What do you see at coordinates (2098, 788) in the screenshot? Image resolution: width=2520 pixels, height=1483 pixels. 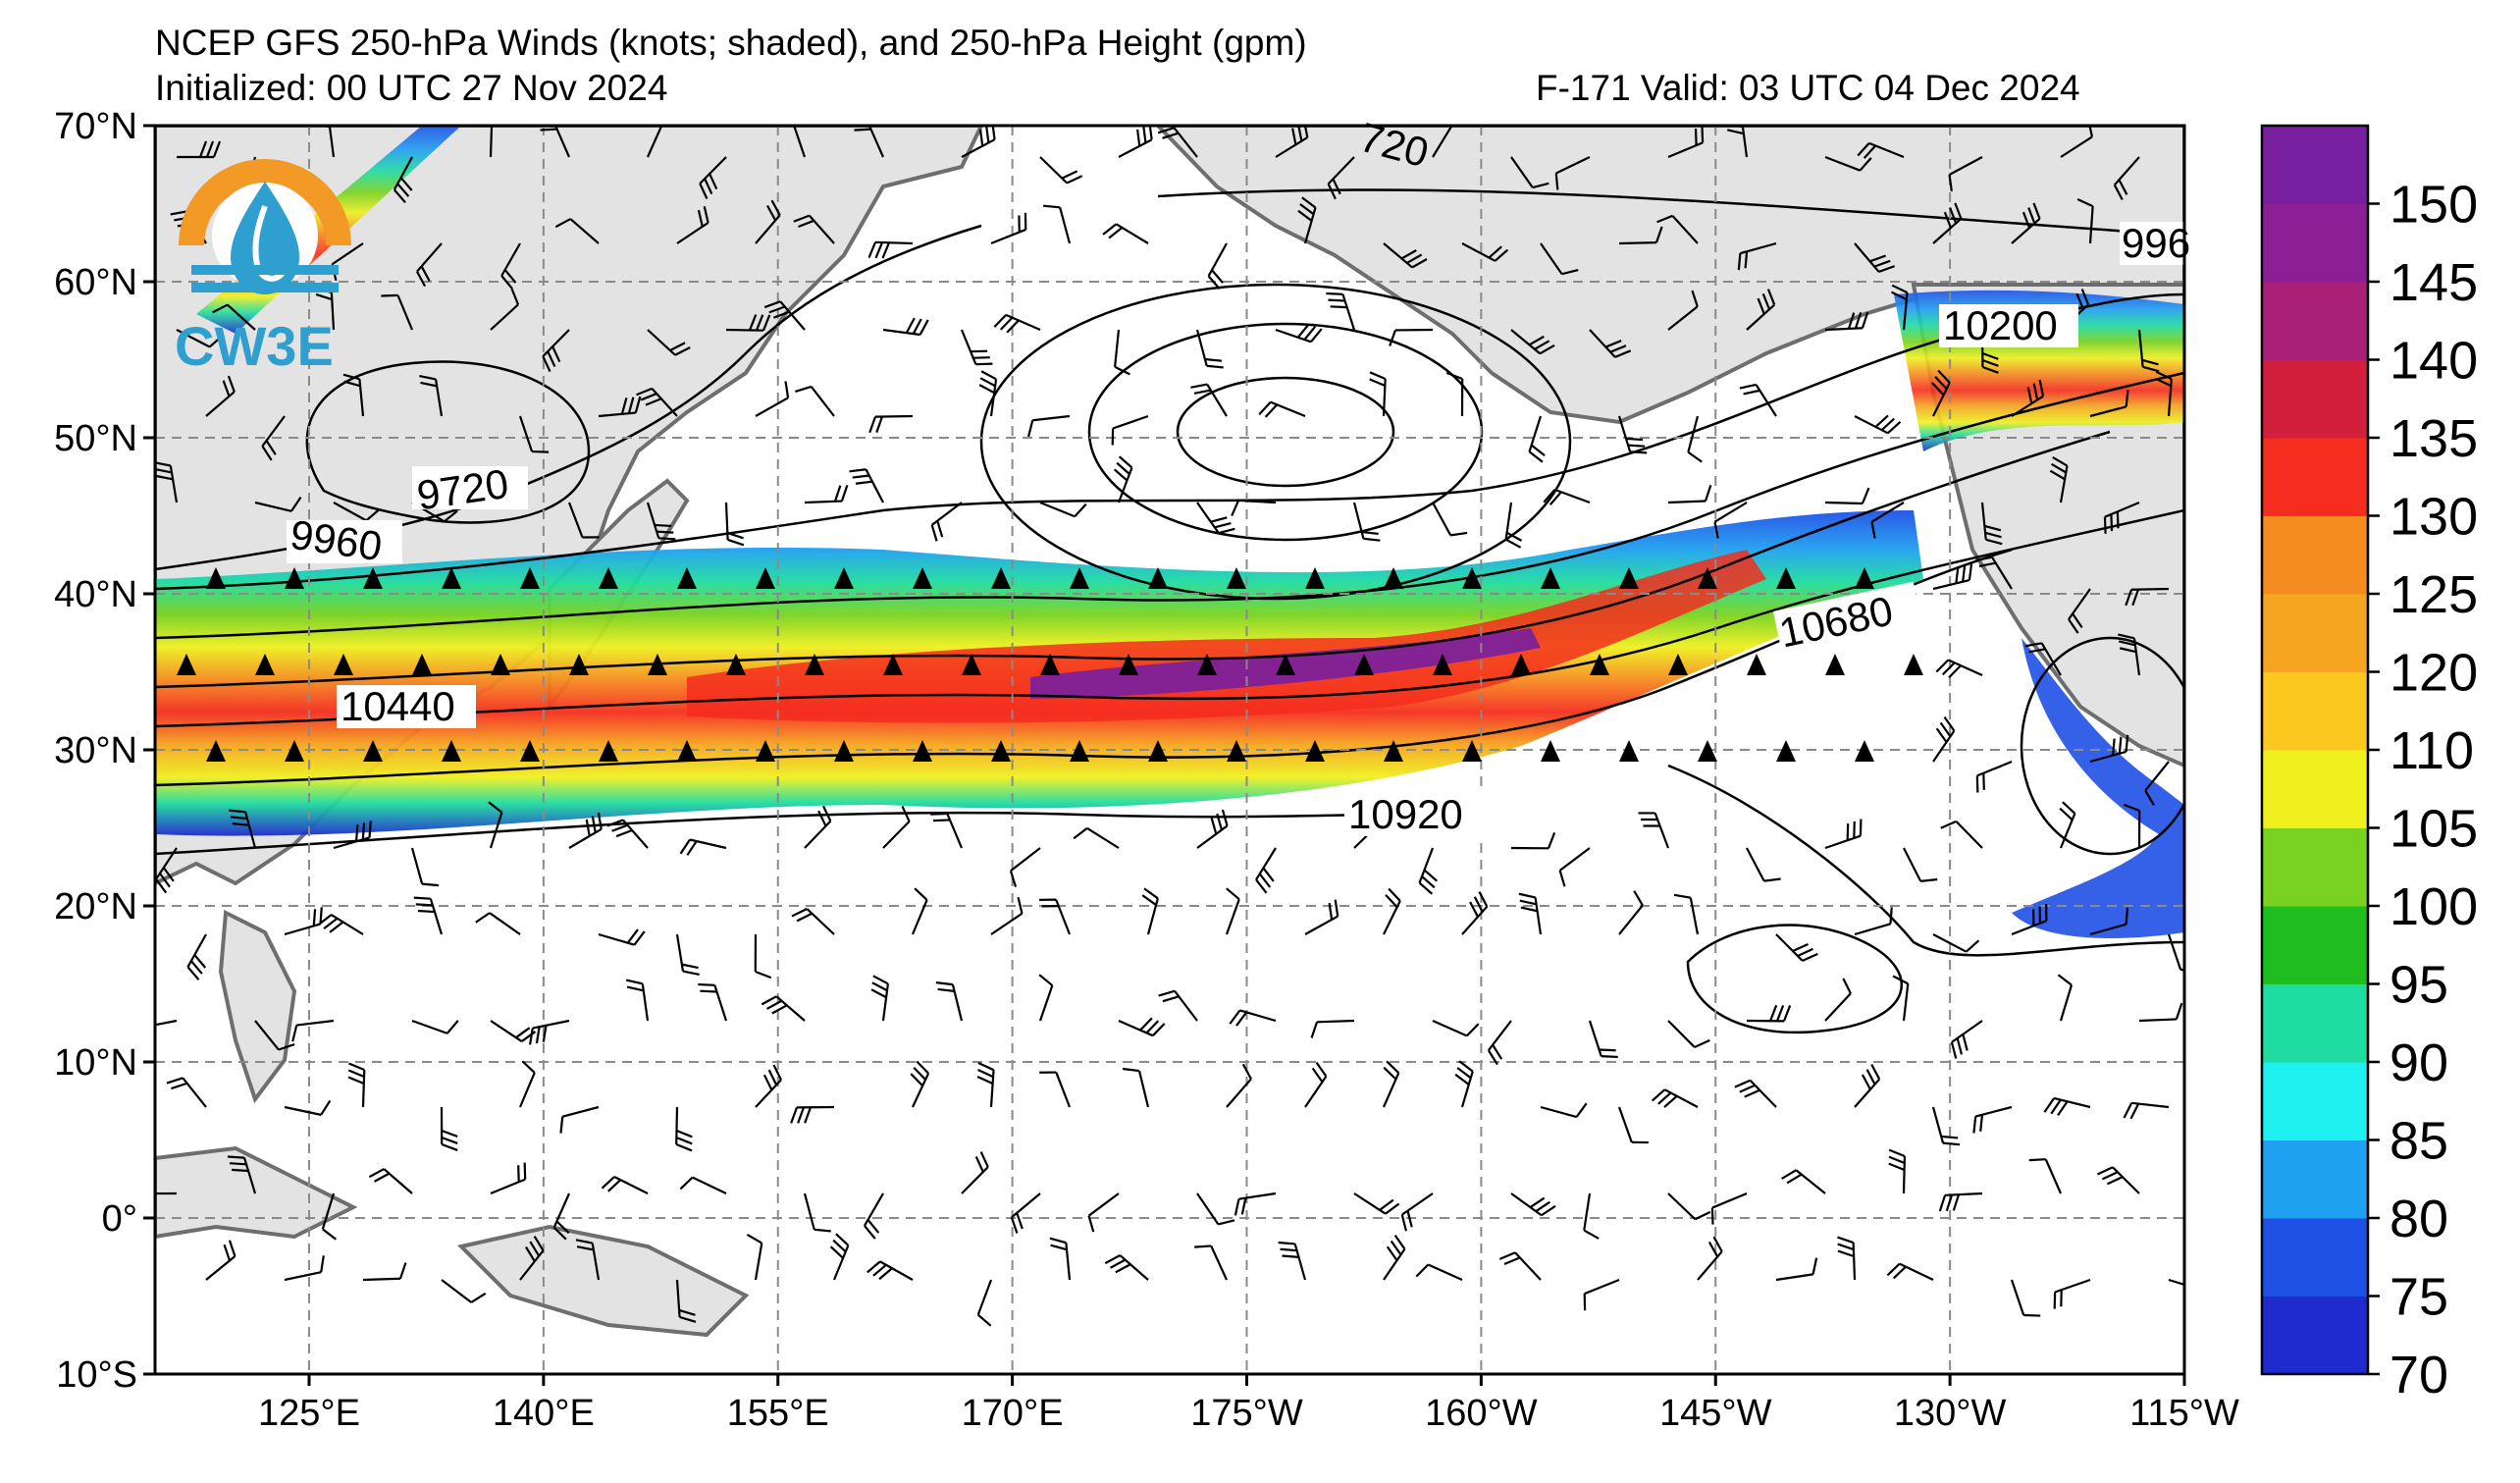 I see `jet-cutoff-branch` at bounding box center [2098, 788].